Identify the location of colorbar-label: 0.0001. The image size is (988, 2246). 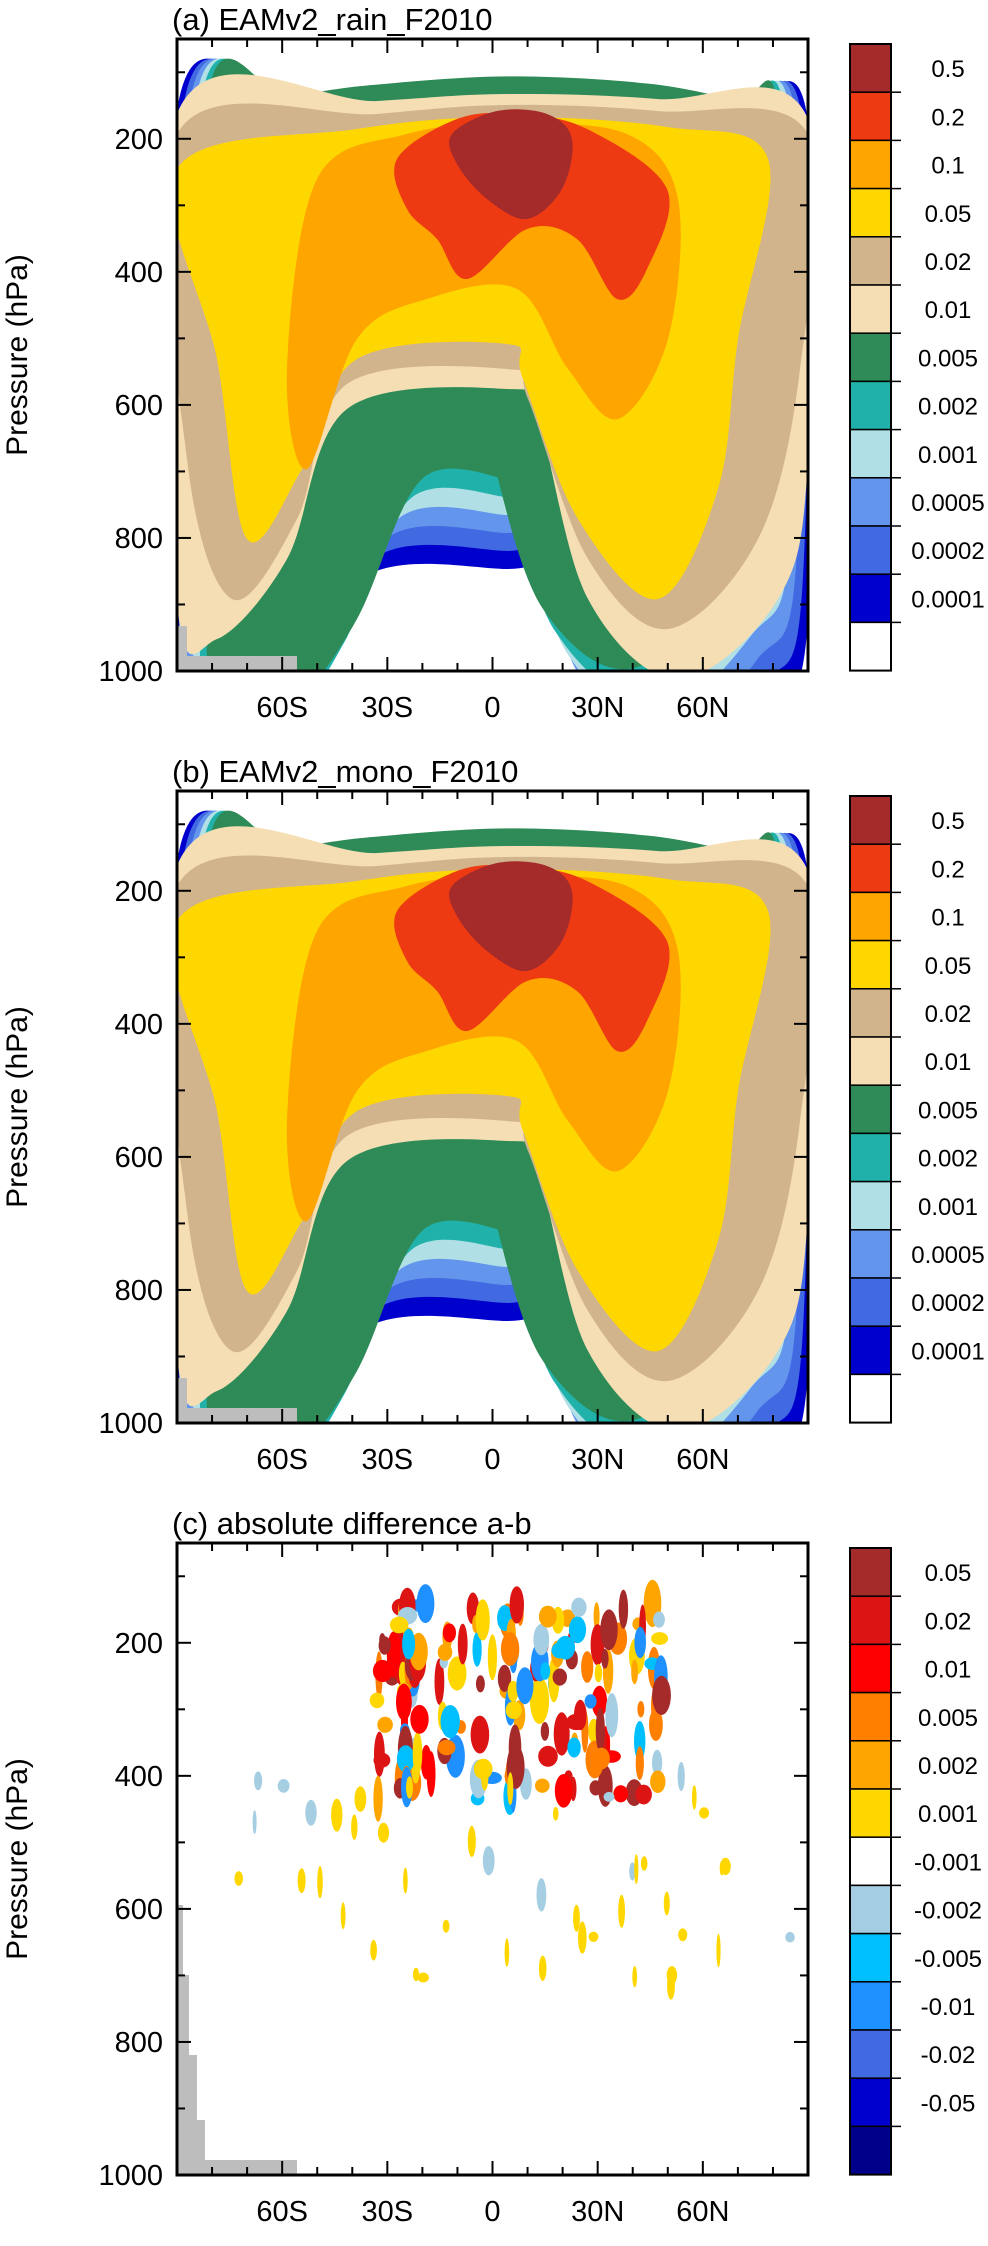
(947, 599).